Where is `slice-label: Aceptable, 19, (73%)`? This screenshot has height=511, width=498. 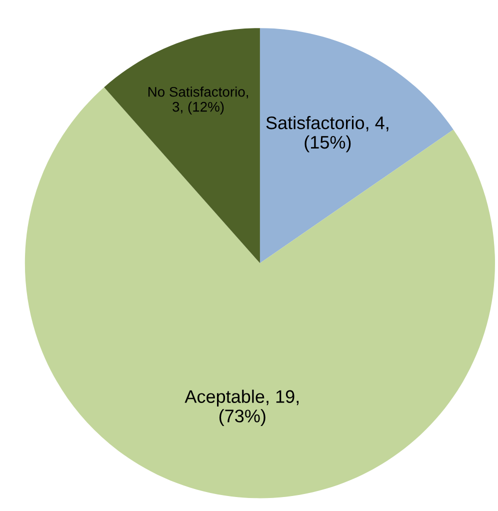 slice-label: Aceptable, 19, (73%) is located at coordinates (241, 408).